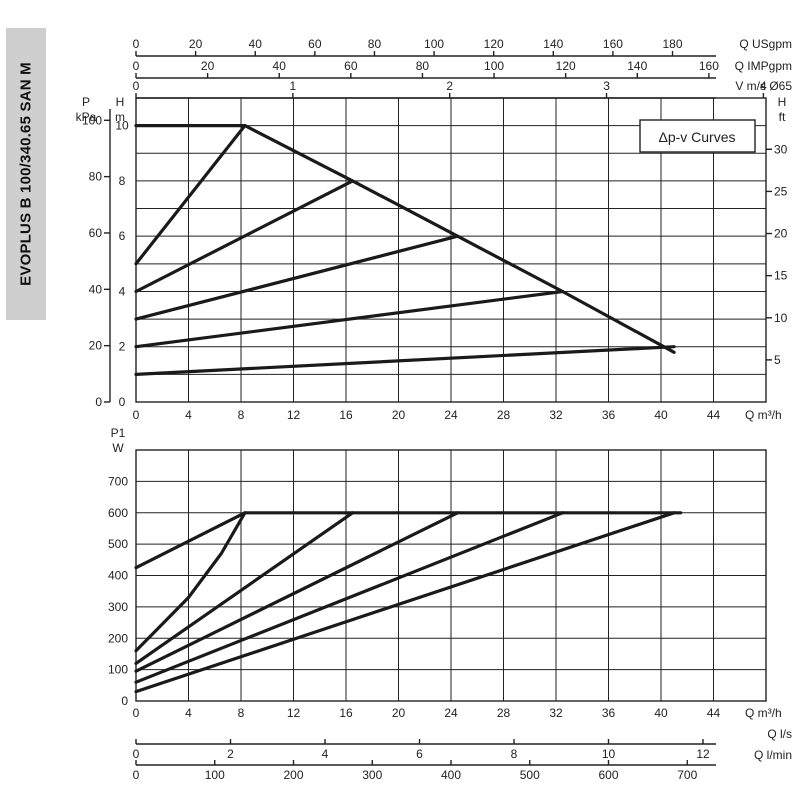  What do you see at coordinates (118, 544) in the screenshot?
I see `y-tick-label: 500` at bounding box center [118, 544].